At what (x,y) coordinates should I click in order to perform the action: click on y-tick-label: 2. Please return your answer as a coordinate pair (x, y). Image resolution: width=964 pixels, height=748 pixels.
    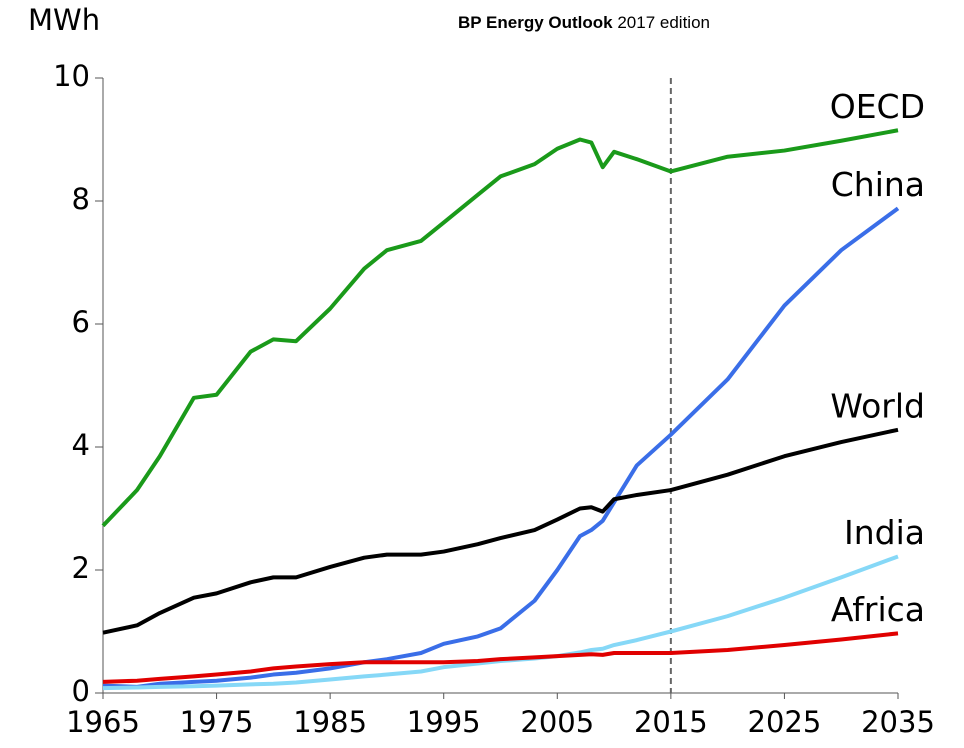
    Looking at the image, I should click on (81, 568).